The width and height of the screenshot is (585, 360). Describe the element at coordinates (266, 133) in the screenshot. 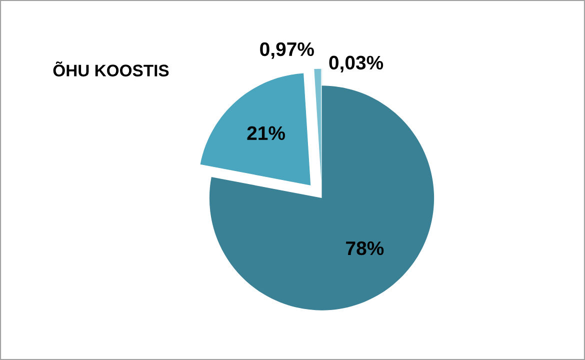

I see `data-label: 21%` at that location.